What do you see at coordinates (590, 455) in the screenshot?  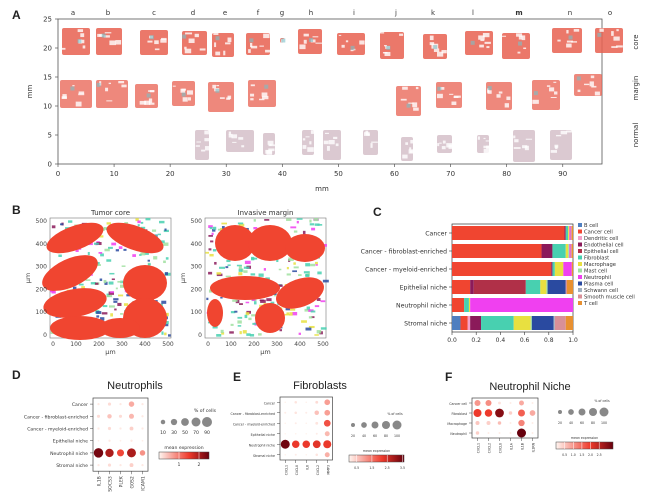 I see `color-legend-label: 2.0` at bounding box center [590, 455].